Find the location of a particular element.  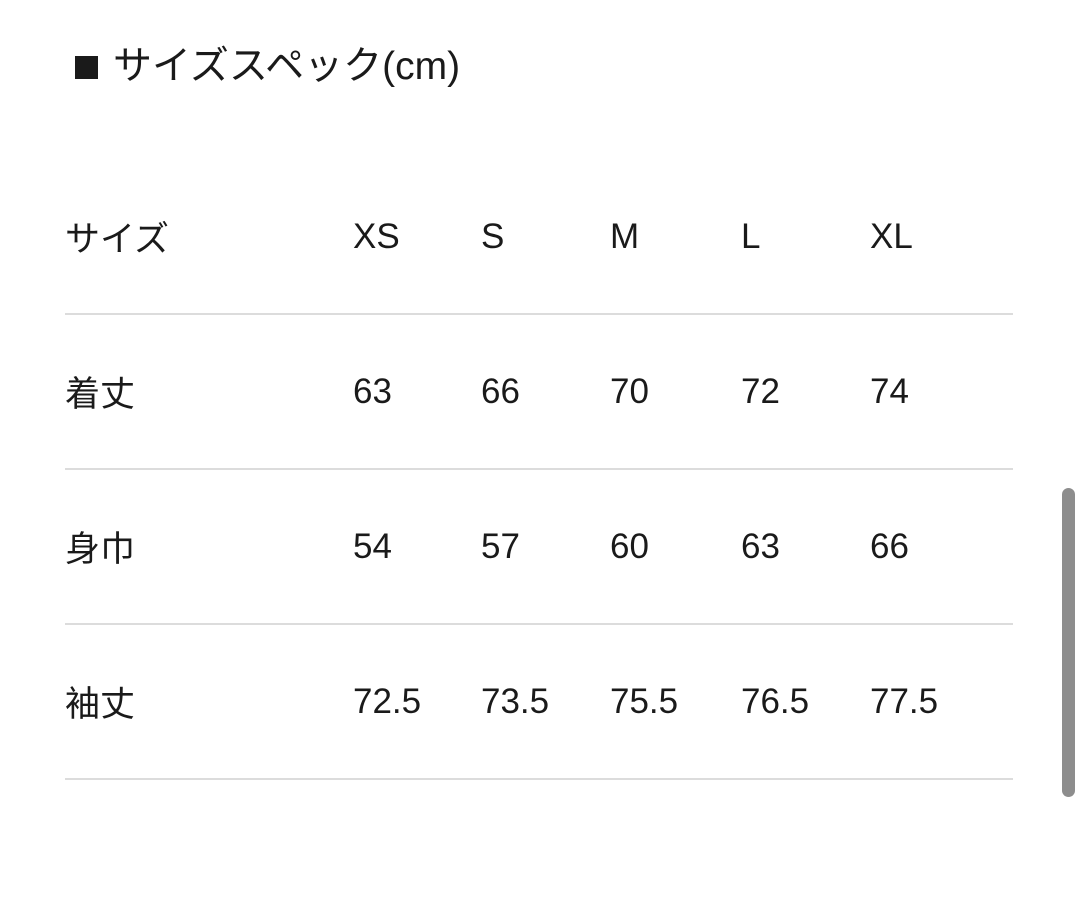

row-label-sleeve-length: 袖丈 is located at coordinates (209, 702).